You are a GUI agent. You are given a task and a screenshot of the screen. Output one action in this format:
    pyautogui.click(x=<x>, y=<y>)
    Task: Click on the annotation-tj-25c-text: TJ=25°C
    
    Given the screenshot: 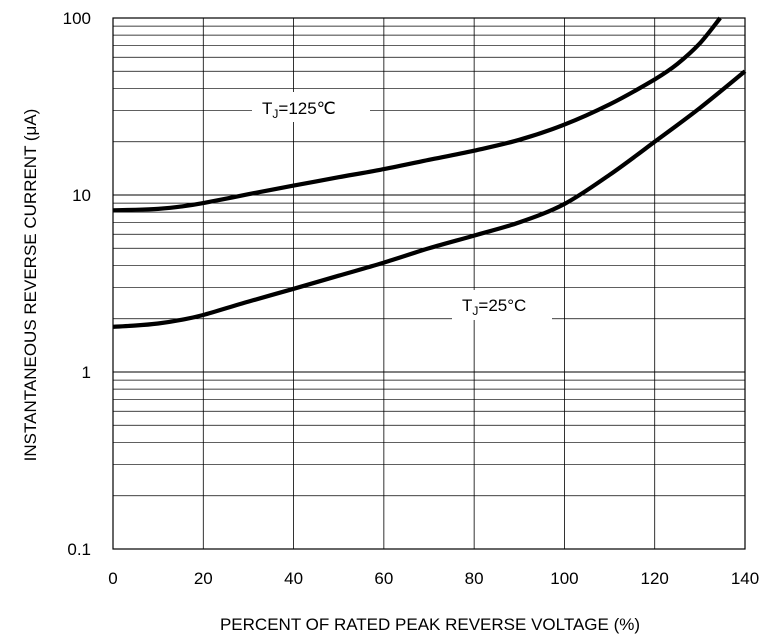 What is the action you would take?
    pyautogui.click(x=494, y=307)
    